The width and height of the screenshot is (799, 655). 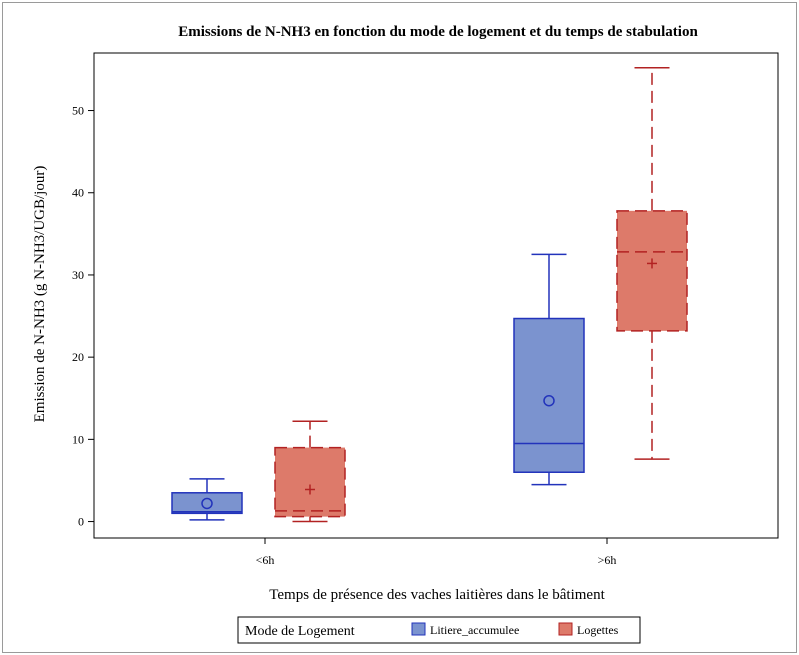 I want to click on y-tick-label: 50, so click(x=78, y=111).